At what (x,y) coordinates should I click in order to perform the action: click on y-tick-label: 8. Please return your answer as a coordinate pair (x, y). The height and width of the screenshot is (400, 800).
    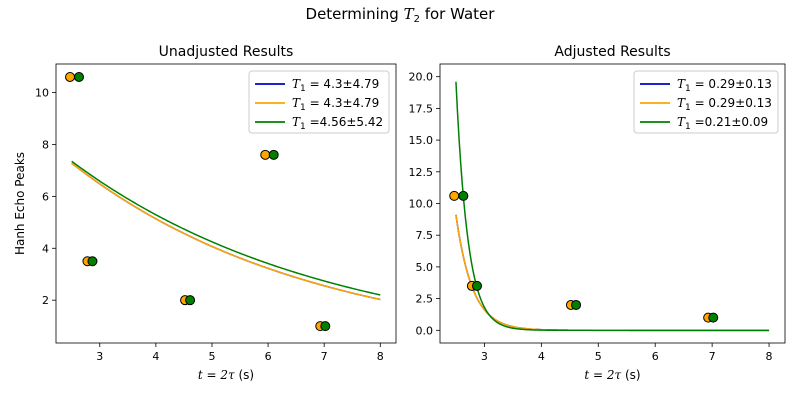
    Looking at the image, I should click on (45, 144).